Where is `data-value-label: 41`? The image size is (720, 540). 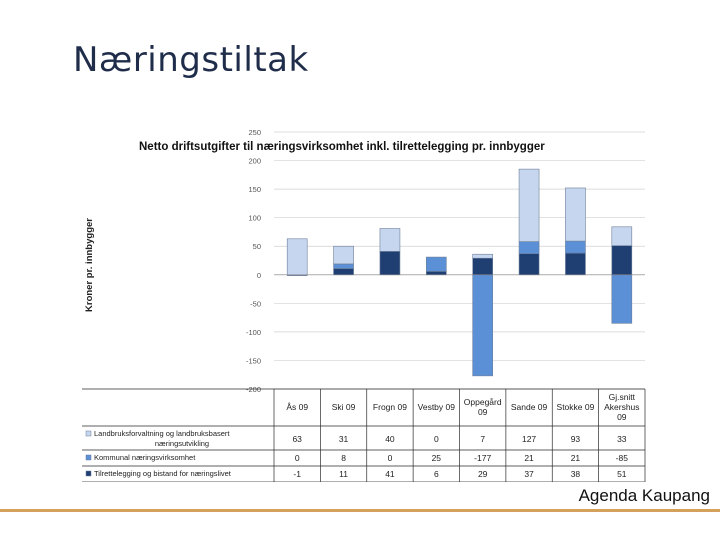
data-value-label: 41 is located at coordinates (390, 474).